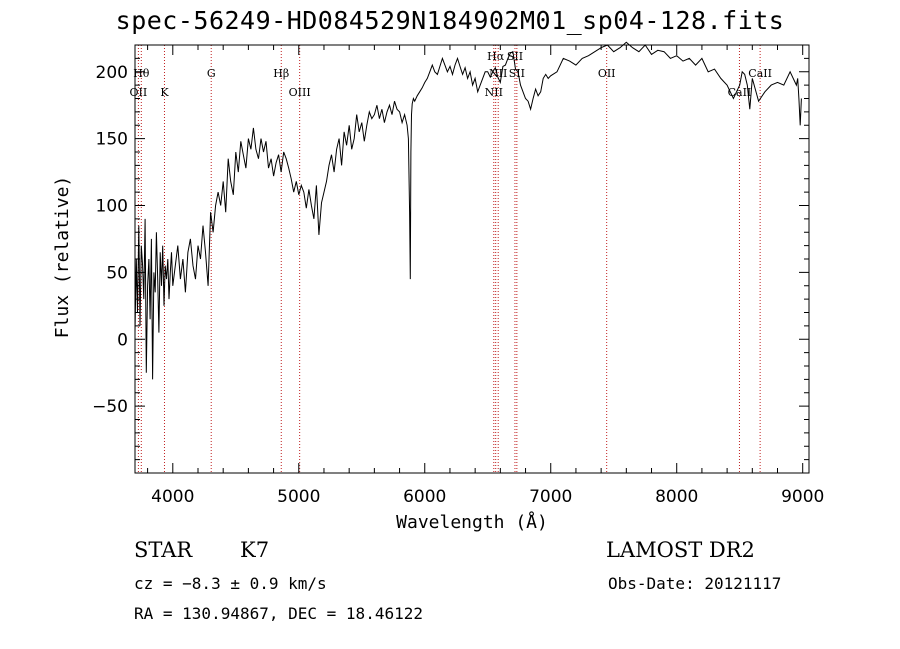 The height and width of the screenshot is (649, 900). What do you see at coordinates (281, 73) in the screenshot?
I see `marker-label: Hβ` at bounding box center [281, 73].